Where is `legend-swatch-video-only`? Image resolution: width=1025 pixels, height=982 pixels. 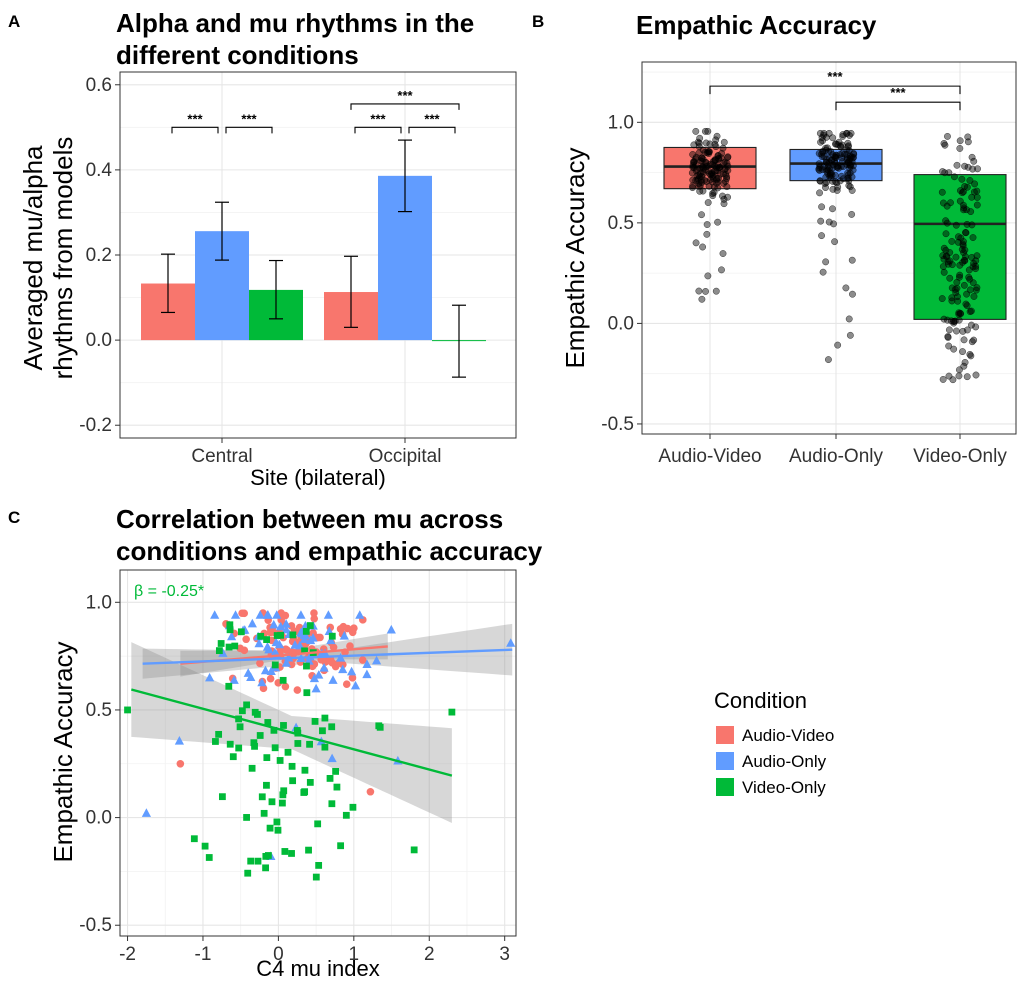
legend-swatch-video-only is located at coordinates (725, 787).